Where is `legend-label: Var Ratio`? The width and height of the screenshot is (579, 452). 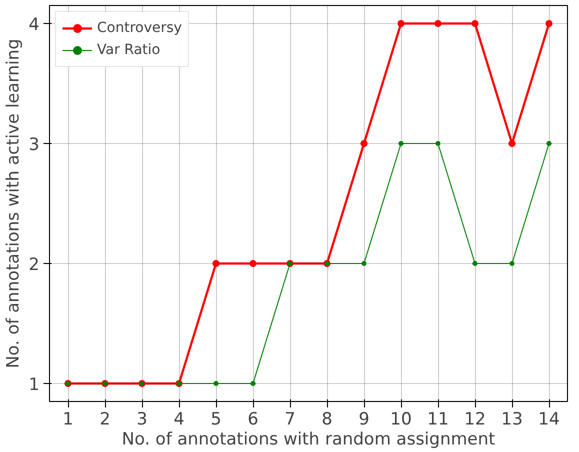 legend-label: Var Ratio is located at coordinates (128, 50).